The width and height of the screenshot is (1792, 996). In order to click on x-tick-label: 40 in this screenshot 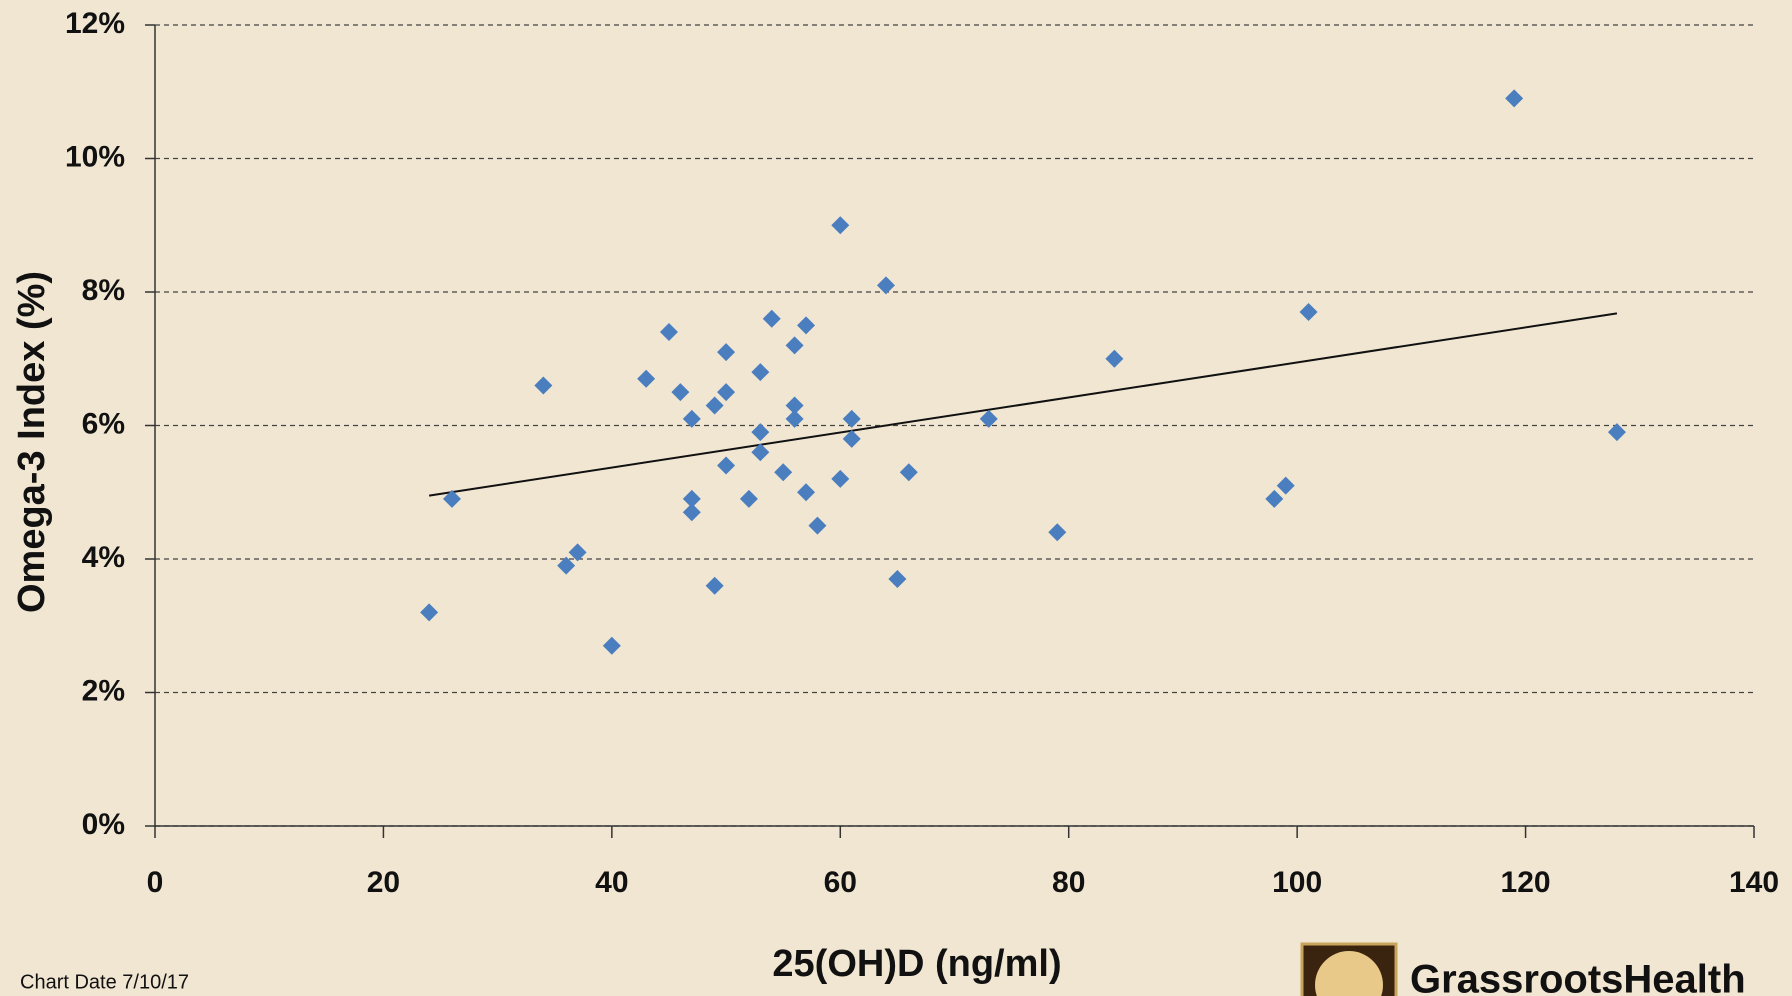, I will do `click(611, 882)`.